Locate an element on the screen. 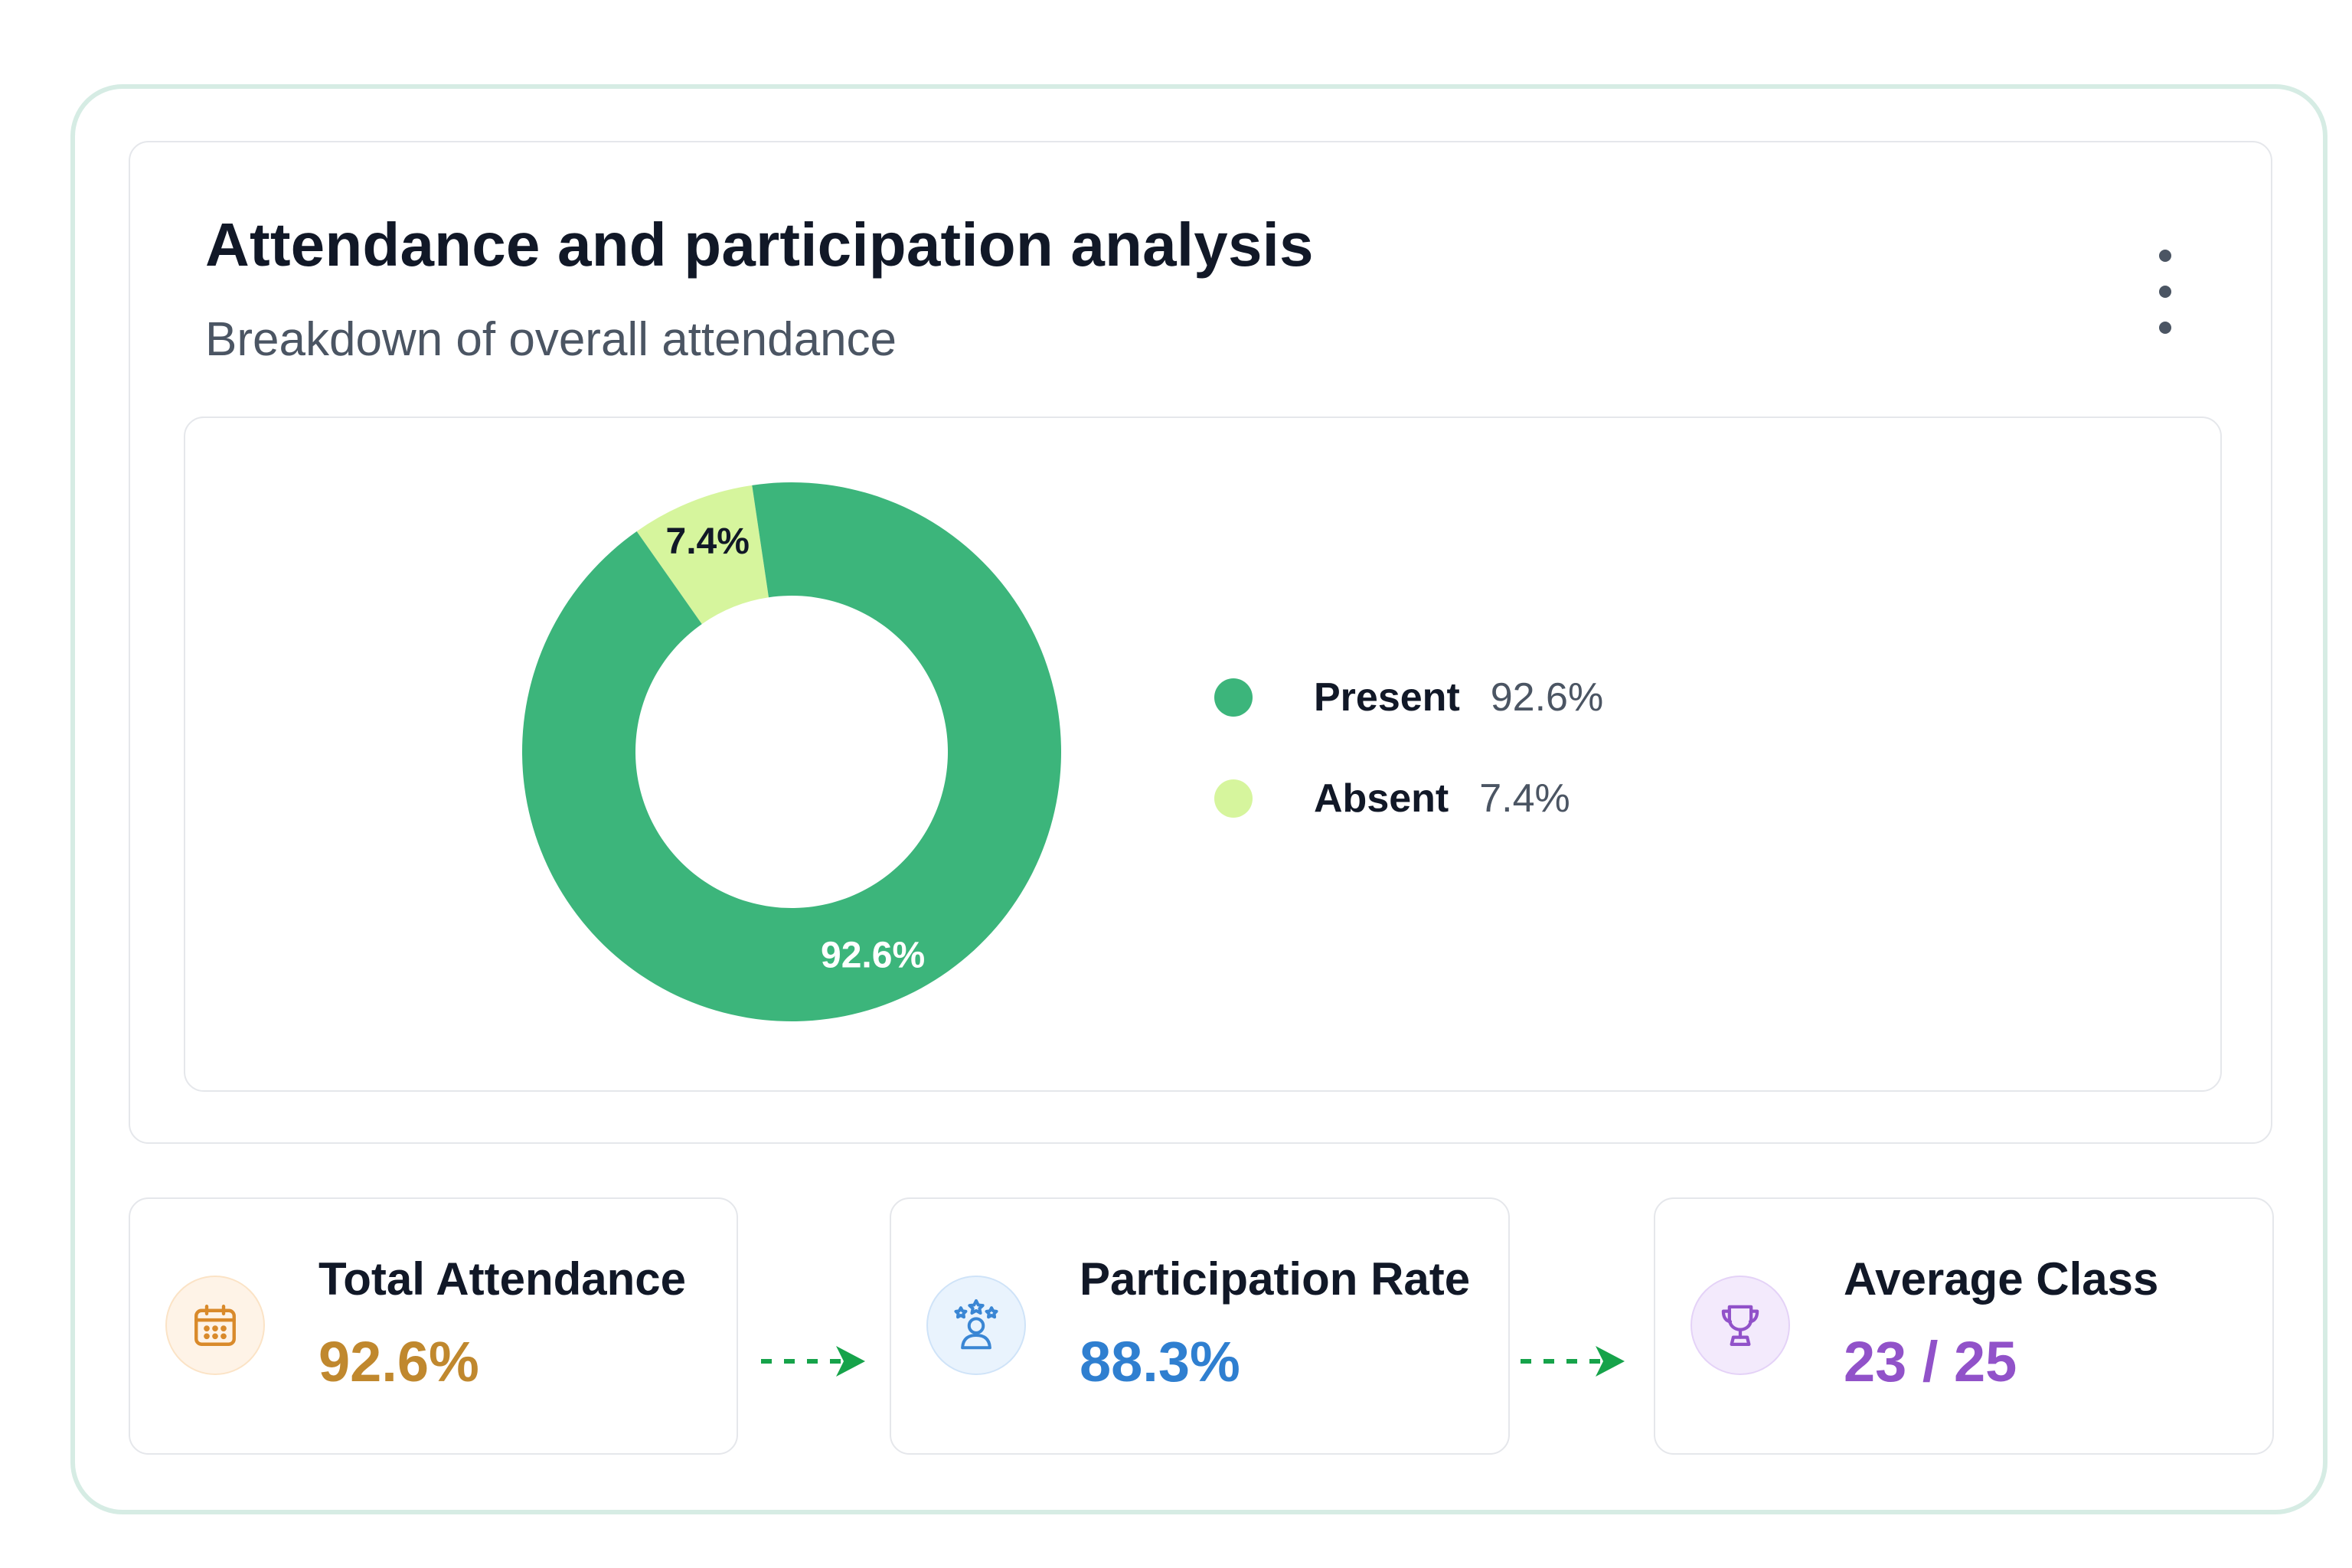  stat-label: Total Attendance is located at coordinates (502, 1279).